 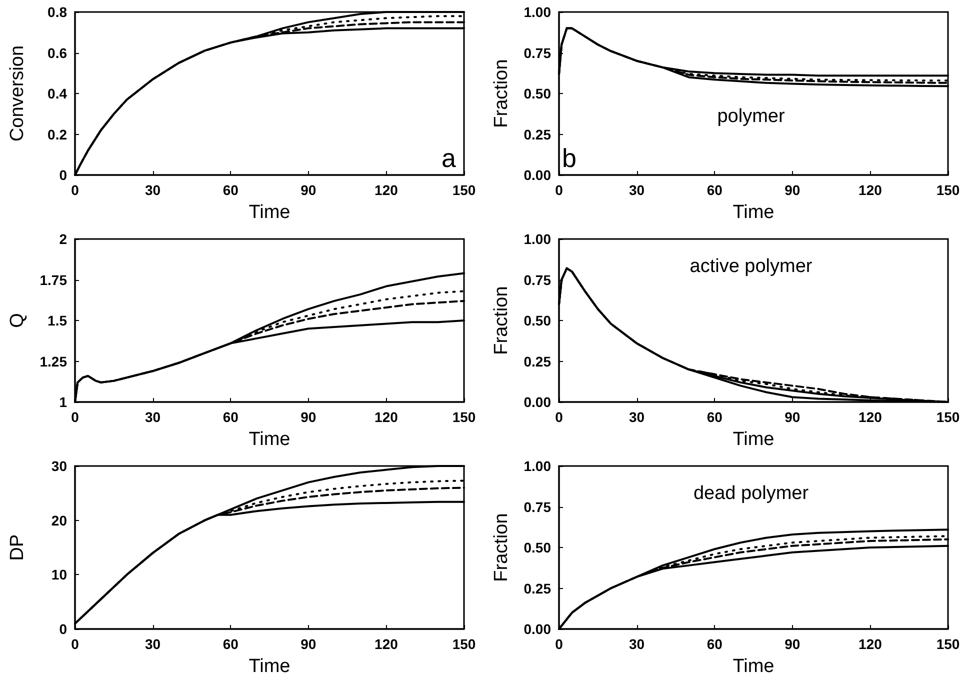 I want to click on y-axis-title: DP, so click(x=17, y=547).